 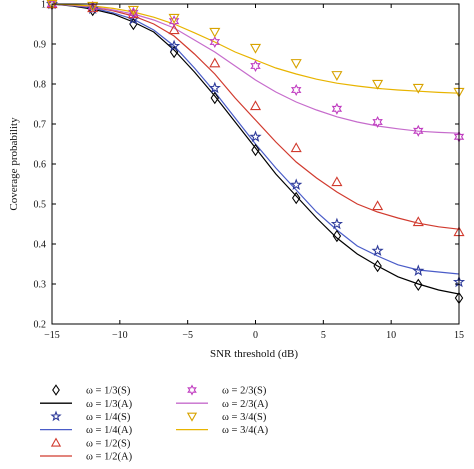 What do you see at coordinates (323, 335) in the screenshot?
I see `x-tick-label: 5` at bounding box center [323, 335].